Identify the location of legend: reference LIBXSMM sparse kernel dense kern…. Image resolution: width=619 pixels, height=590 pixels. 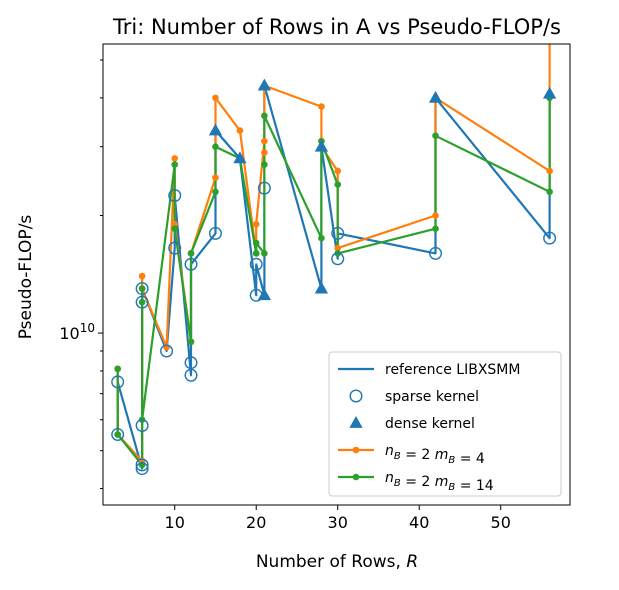
(445, 424).